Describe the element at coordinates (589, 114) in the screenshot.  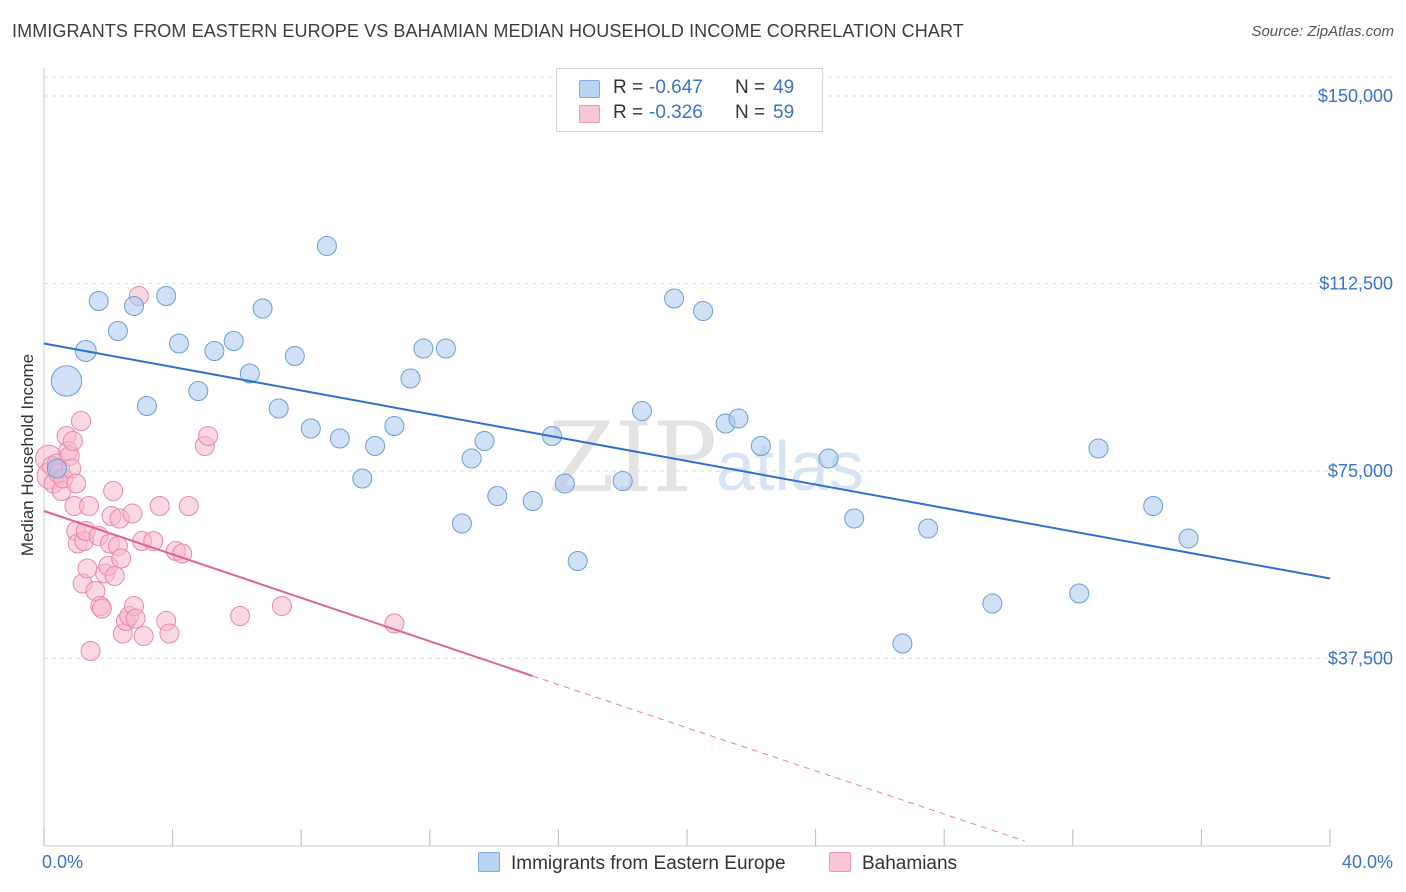
I see `legend-swatch-pink` at that location.